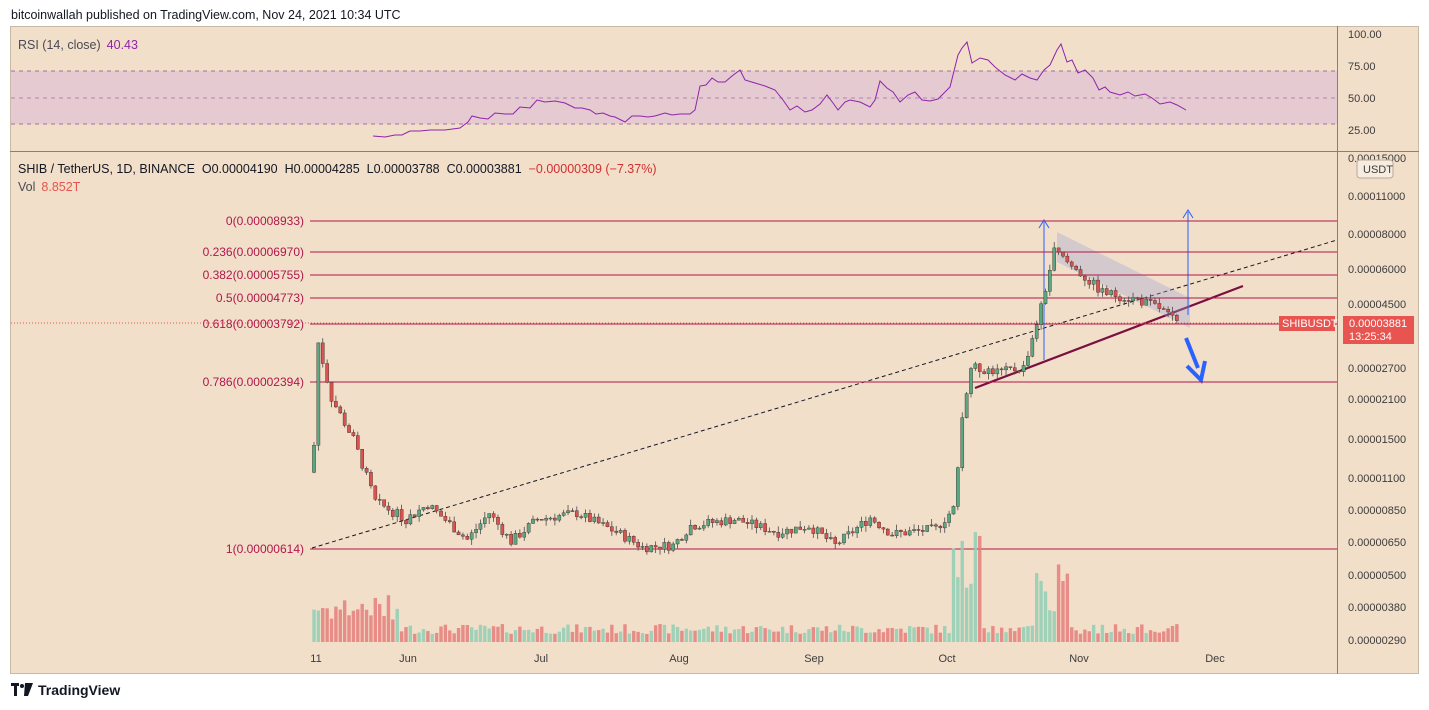  What do you see at coordinates (61, 187) in the screenshot?
I see `volume-value: 8.852T` at bounding box center [61, 187].